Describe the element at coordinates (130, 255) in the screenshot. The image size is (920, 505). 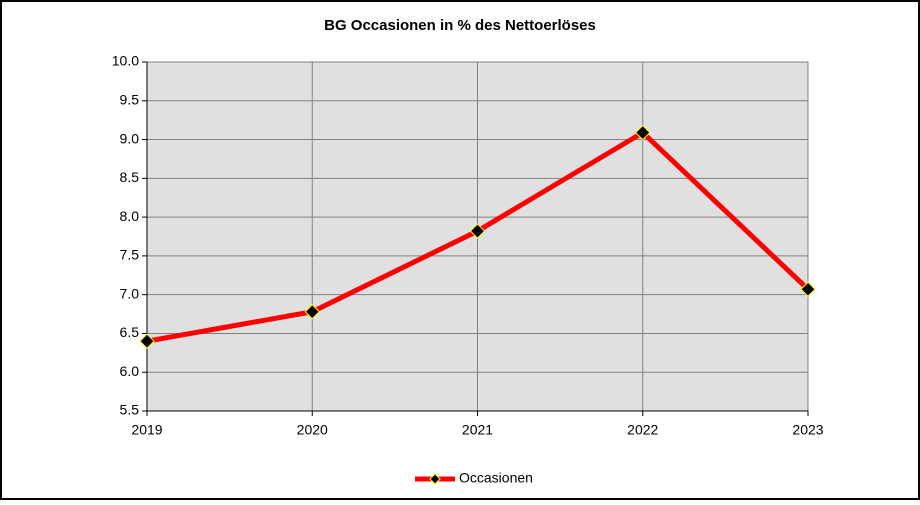
I see `y-tick-label: 7.5` at that location.